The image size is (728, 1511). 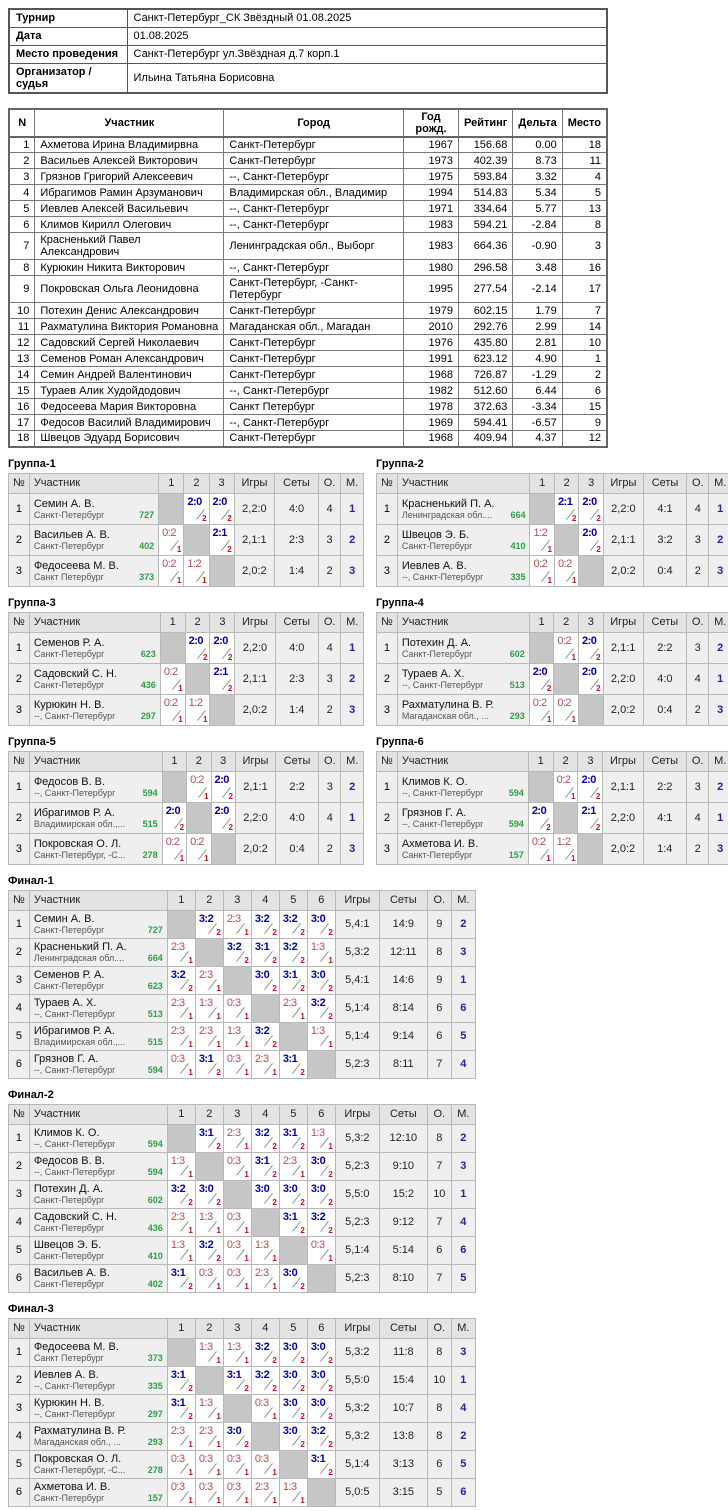 I want to click on sets-cell: 3:13, so click(x=403, y=1464).